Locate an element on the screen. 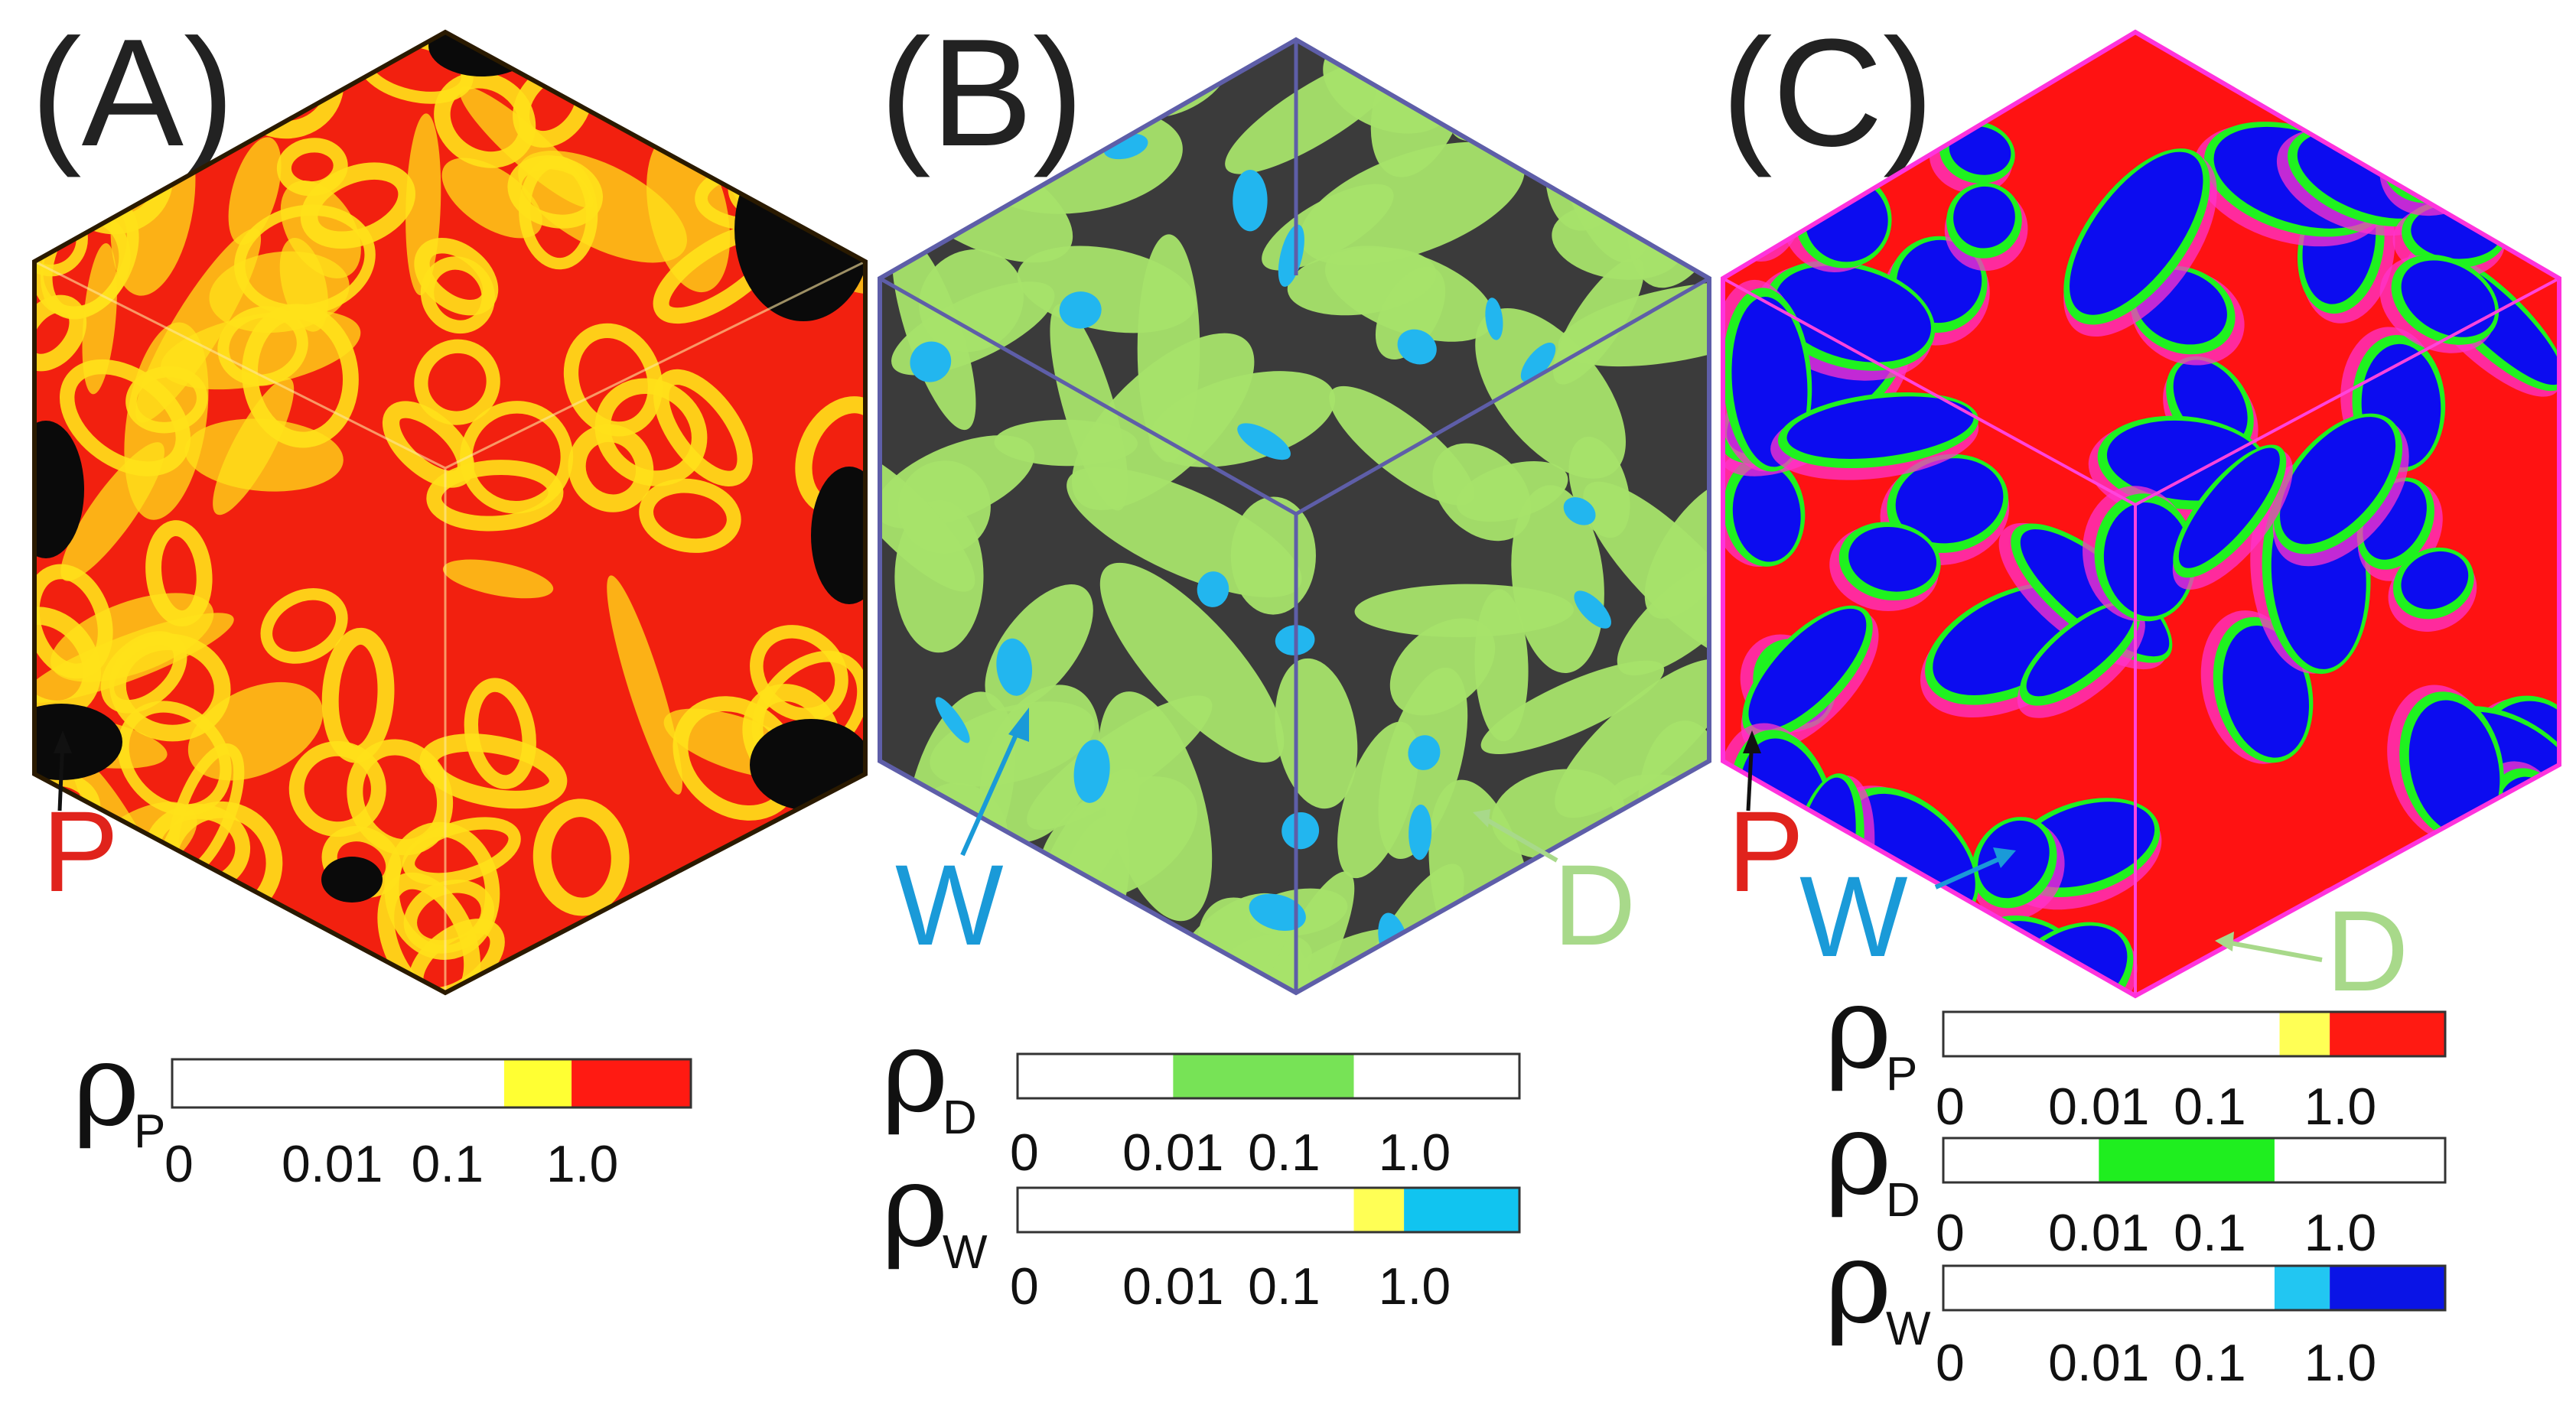 Image resolution: width=2576 pixels, height=1418 pixels. colorbar-subscript: D is located at coordinates (1903, 1200).